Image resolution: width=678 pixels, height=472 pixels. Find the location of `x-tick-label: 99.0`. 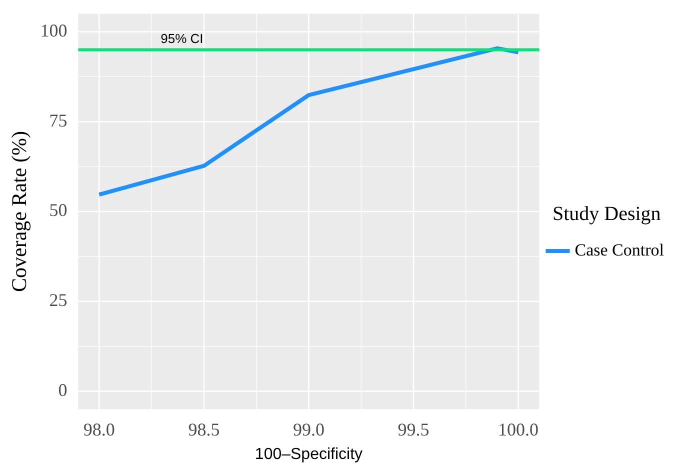

x-tick-label: 99.0 is located at coordinates (308, 430).